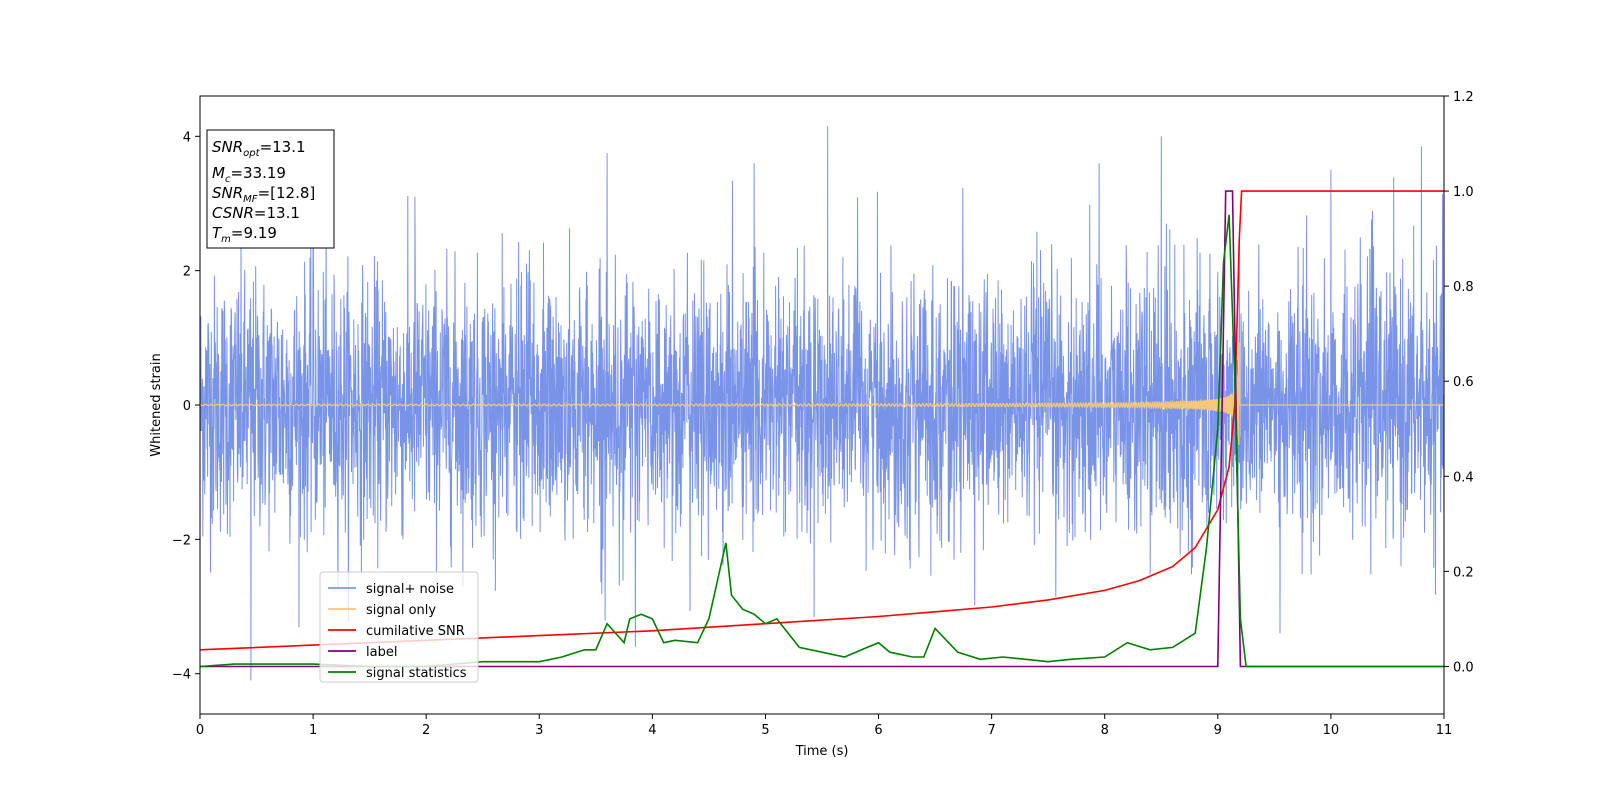  I want to click on x-tick-label: 8, so click(1105, 730).